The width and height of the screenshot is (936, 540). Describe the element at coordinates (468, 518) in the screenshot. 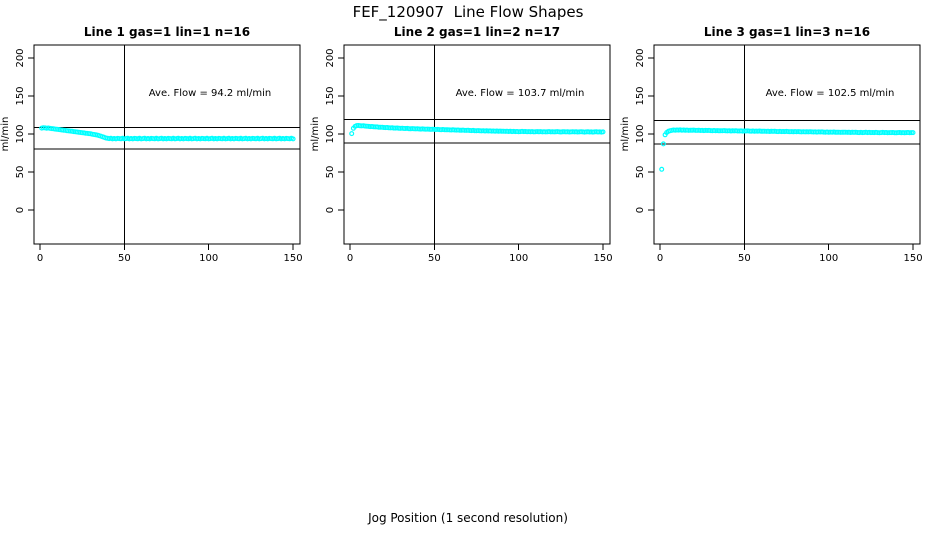

I see `x-axis-outer-label: Jog Position (1 second resolution)` at that location.